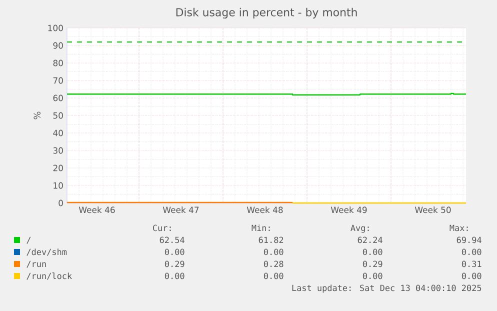 The image size is (497, 311). I want to click on x-tick-label: Week 47, so click(180, 210).